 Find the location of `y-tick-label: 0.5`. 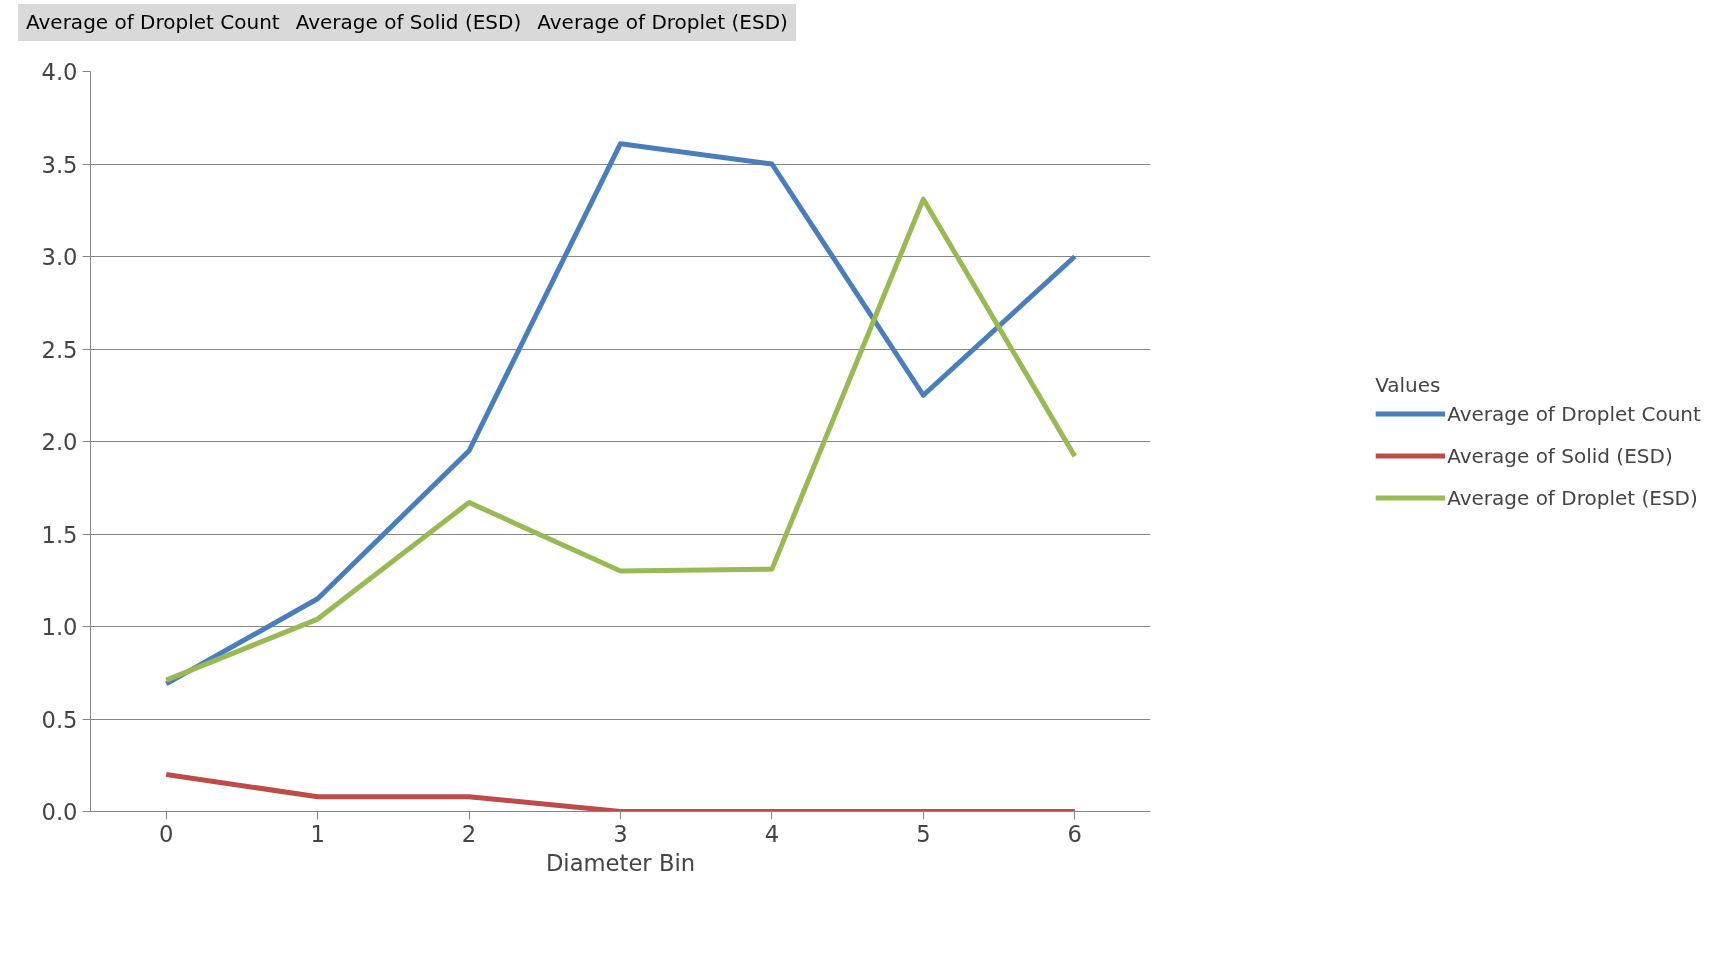

y-tick-label: 0.5 is located at coordinates (59, 719).